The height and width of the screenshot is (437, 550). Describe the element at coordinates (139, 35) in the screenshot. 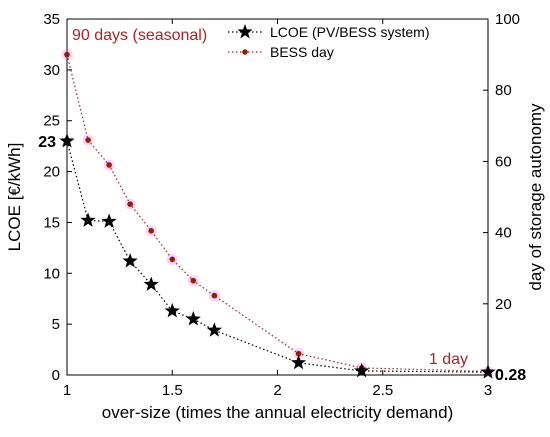

I see `annotation-90-days: 90 days (seasonal)` at that location.